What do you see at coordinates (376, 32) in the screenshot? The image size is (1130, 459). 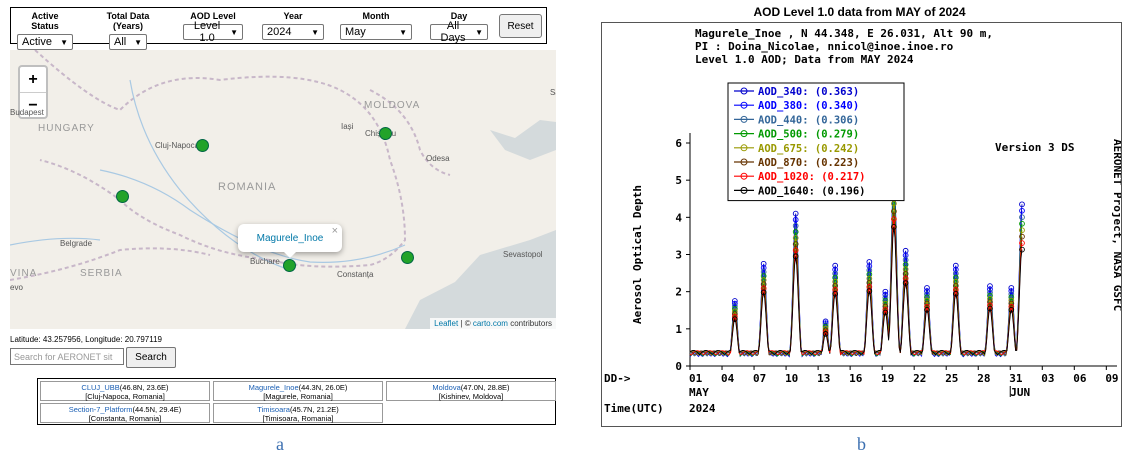 I see `month-select: May ▼` at bounding box center [376, 32].